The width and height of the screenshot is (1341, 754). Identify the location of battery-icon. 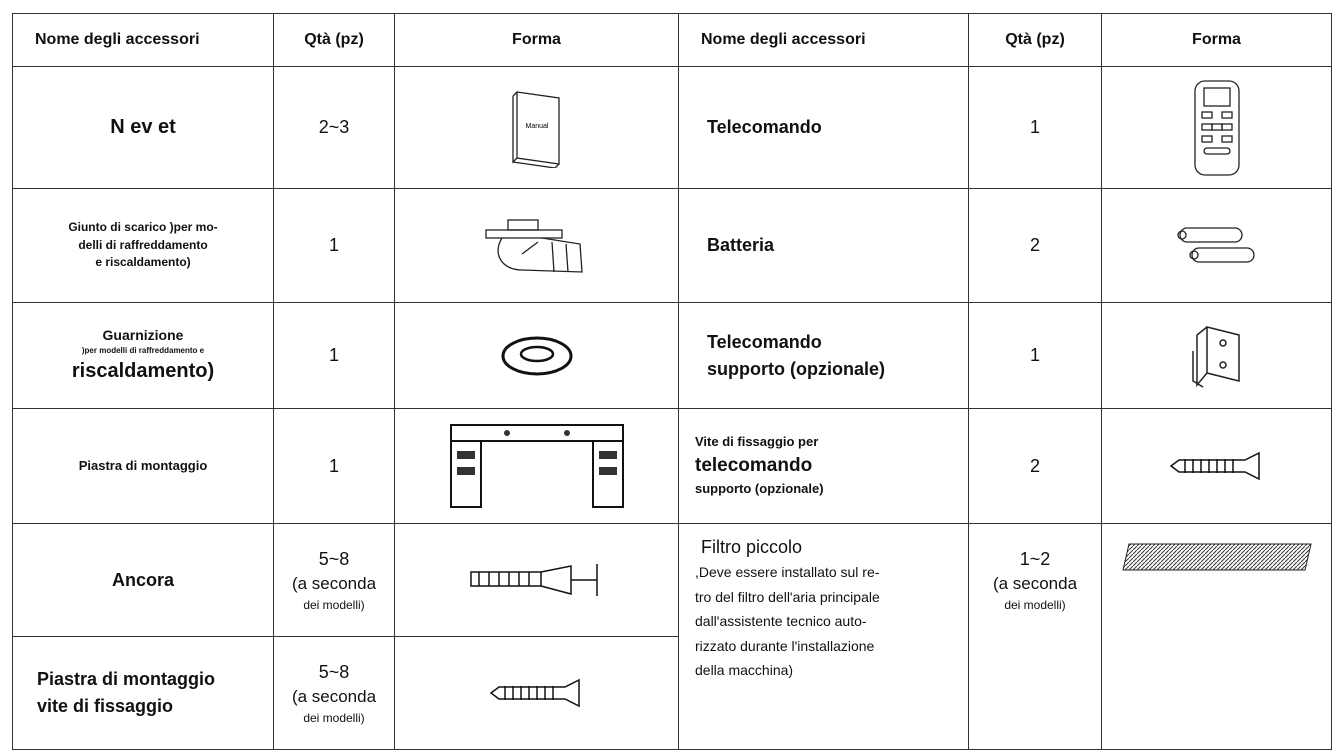
(1215, 244).